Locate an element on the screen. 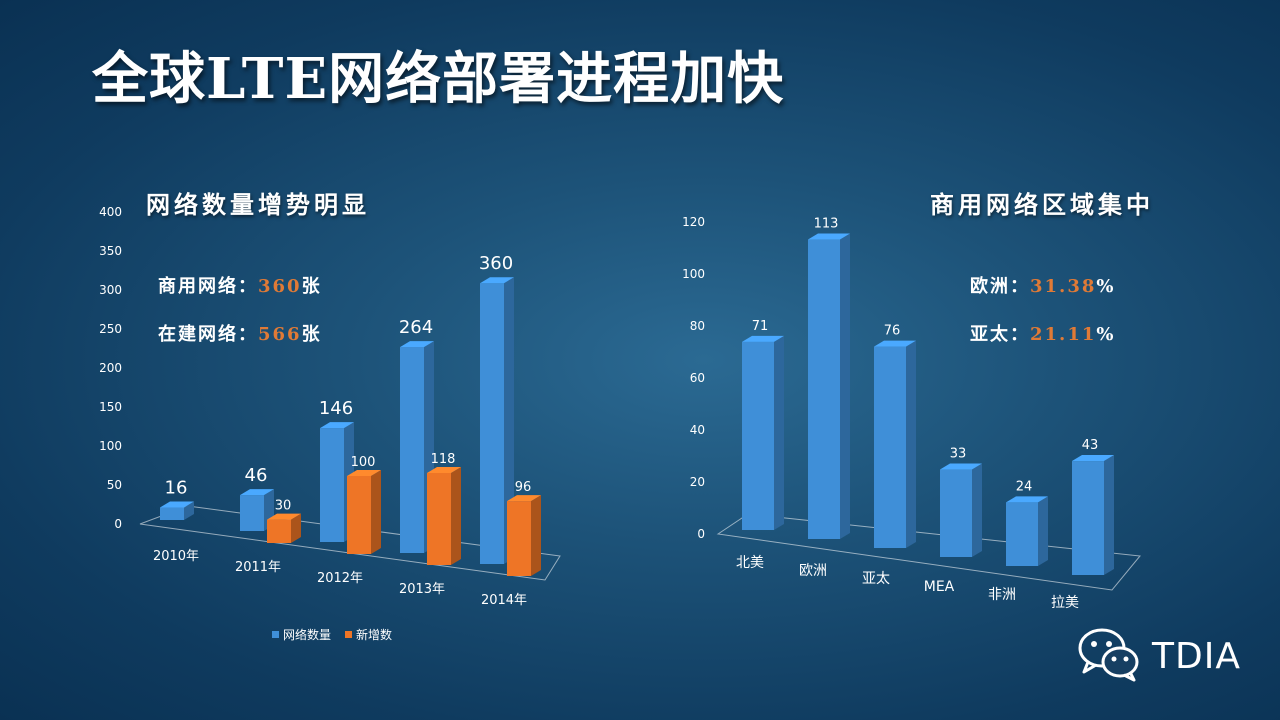  data-label: 264 is located at coordinates (416, 327).